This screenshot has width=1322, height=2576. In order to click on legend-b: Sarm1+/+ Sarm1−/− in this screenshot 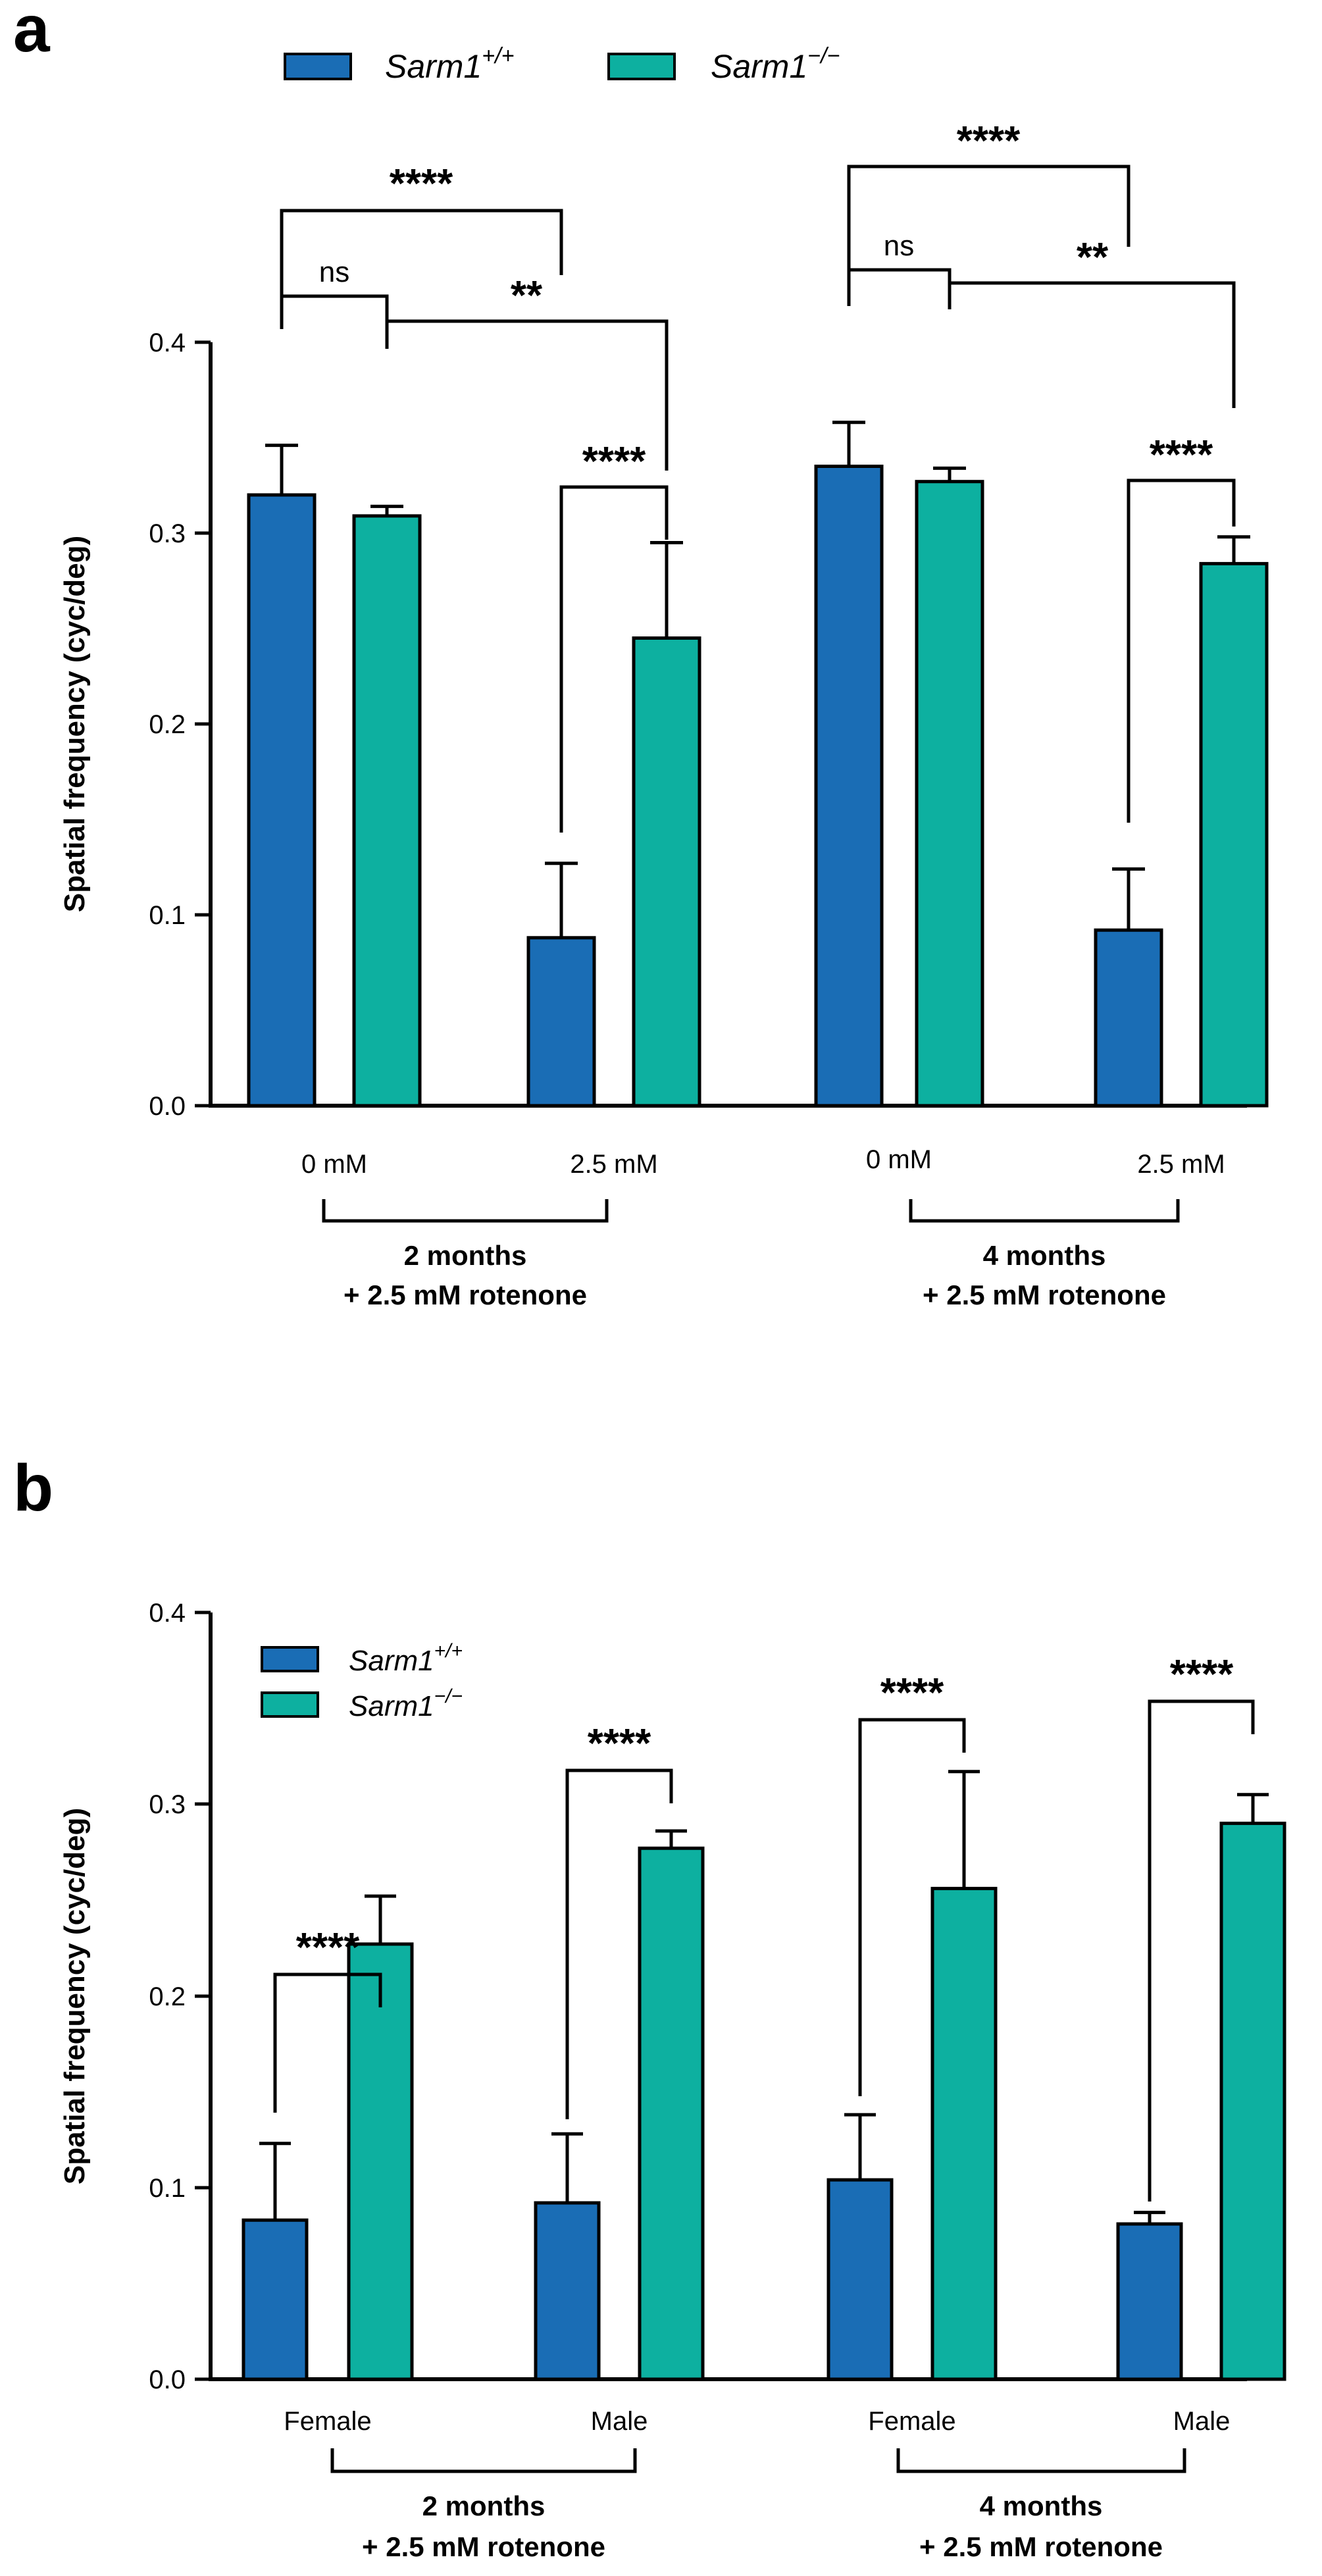, I will do `click(362, 1681)`.